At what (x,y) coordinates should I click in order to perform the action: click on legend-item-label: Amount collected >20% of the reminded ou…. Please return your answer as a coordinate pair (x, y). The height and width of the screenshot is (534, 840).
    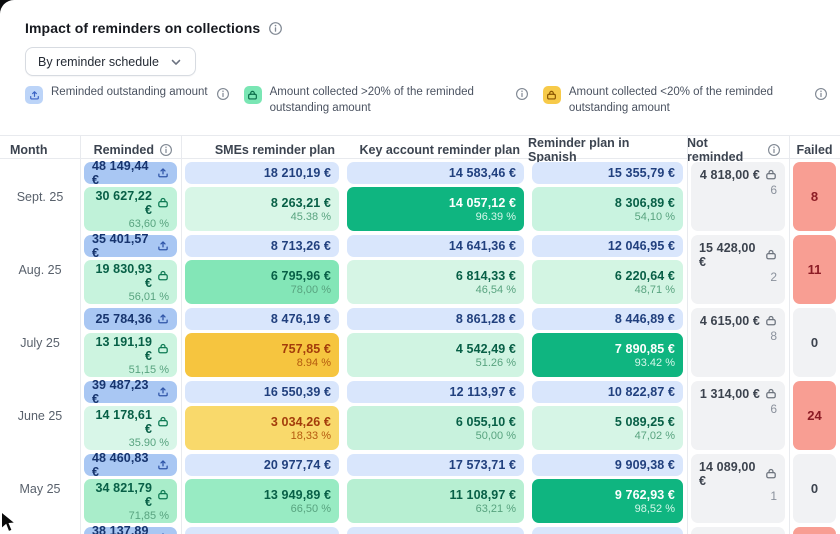
    Looking at the image, I should click on (371, 100).